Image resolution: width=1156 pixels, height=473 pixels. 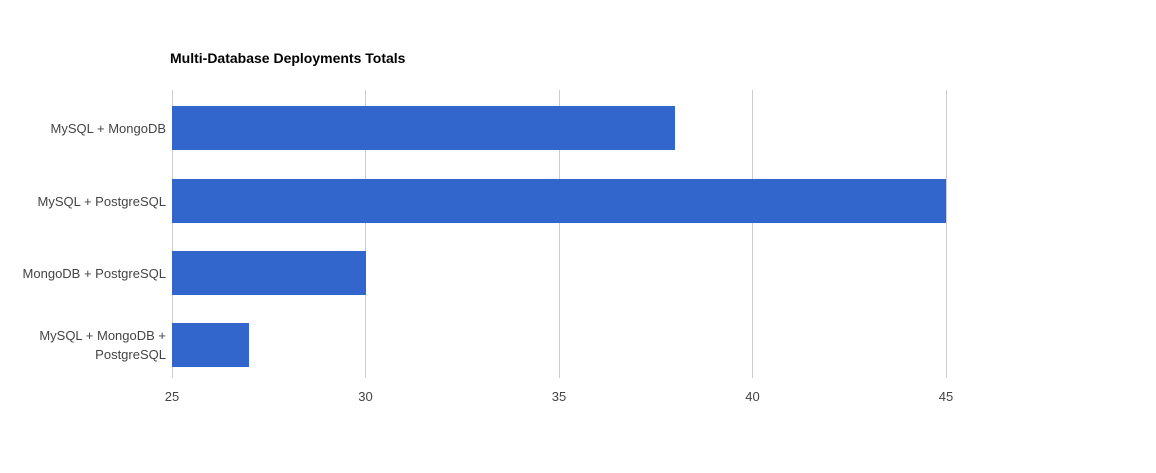 What do you see at coordinates (102, 345) in the screenshot?
I see `category-label: MySQL + MongoDB + PostgreSQL` at bounding box center [102, 345].